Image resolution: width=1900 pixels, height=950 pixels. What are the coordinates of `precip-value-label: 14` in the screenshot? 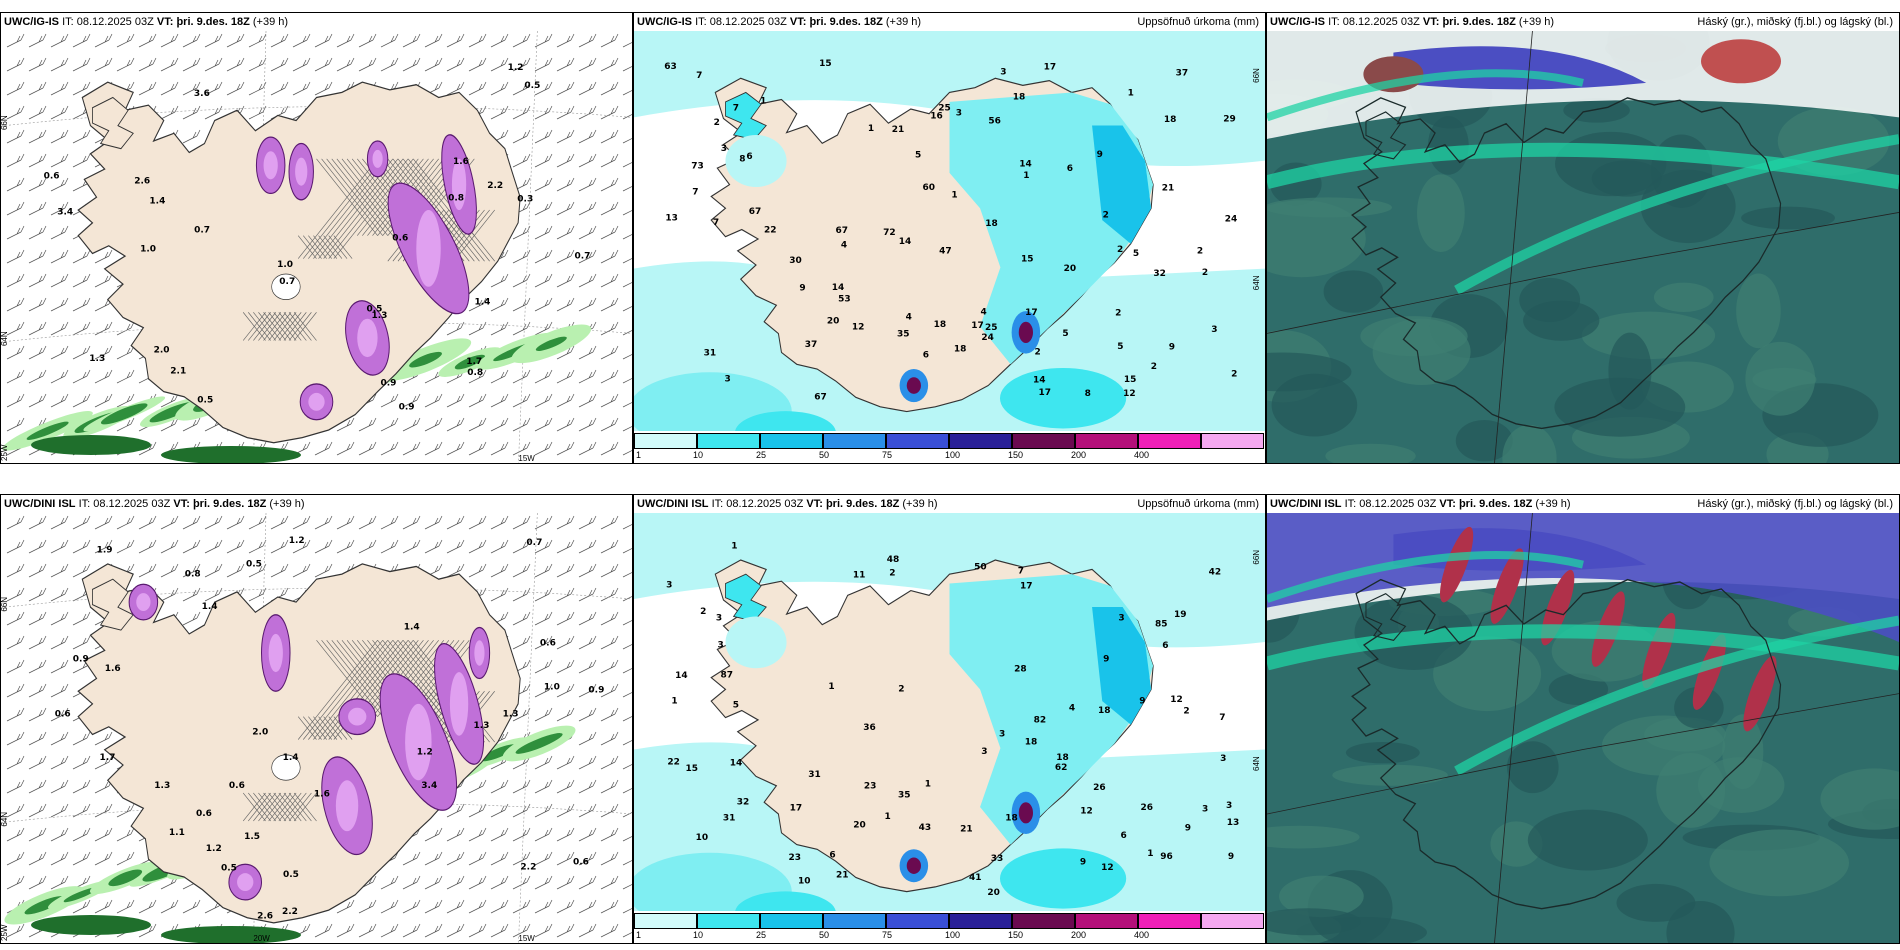 It's located at (681, 676).